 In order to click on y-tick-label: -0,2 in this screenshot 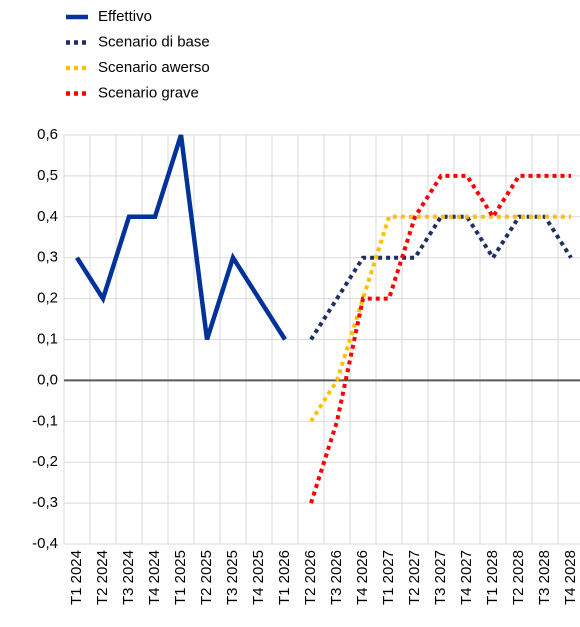, I will do `click(45, 461)`.